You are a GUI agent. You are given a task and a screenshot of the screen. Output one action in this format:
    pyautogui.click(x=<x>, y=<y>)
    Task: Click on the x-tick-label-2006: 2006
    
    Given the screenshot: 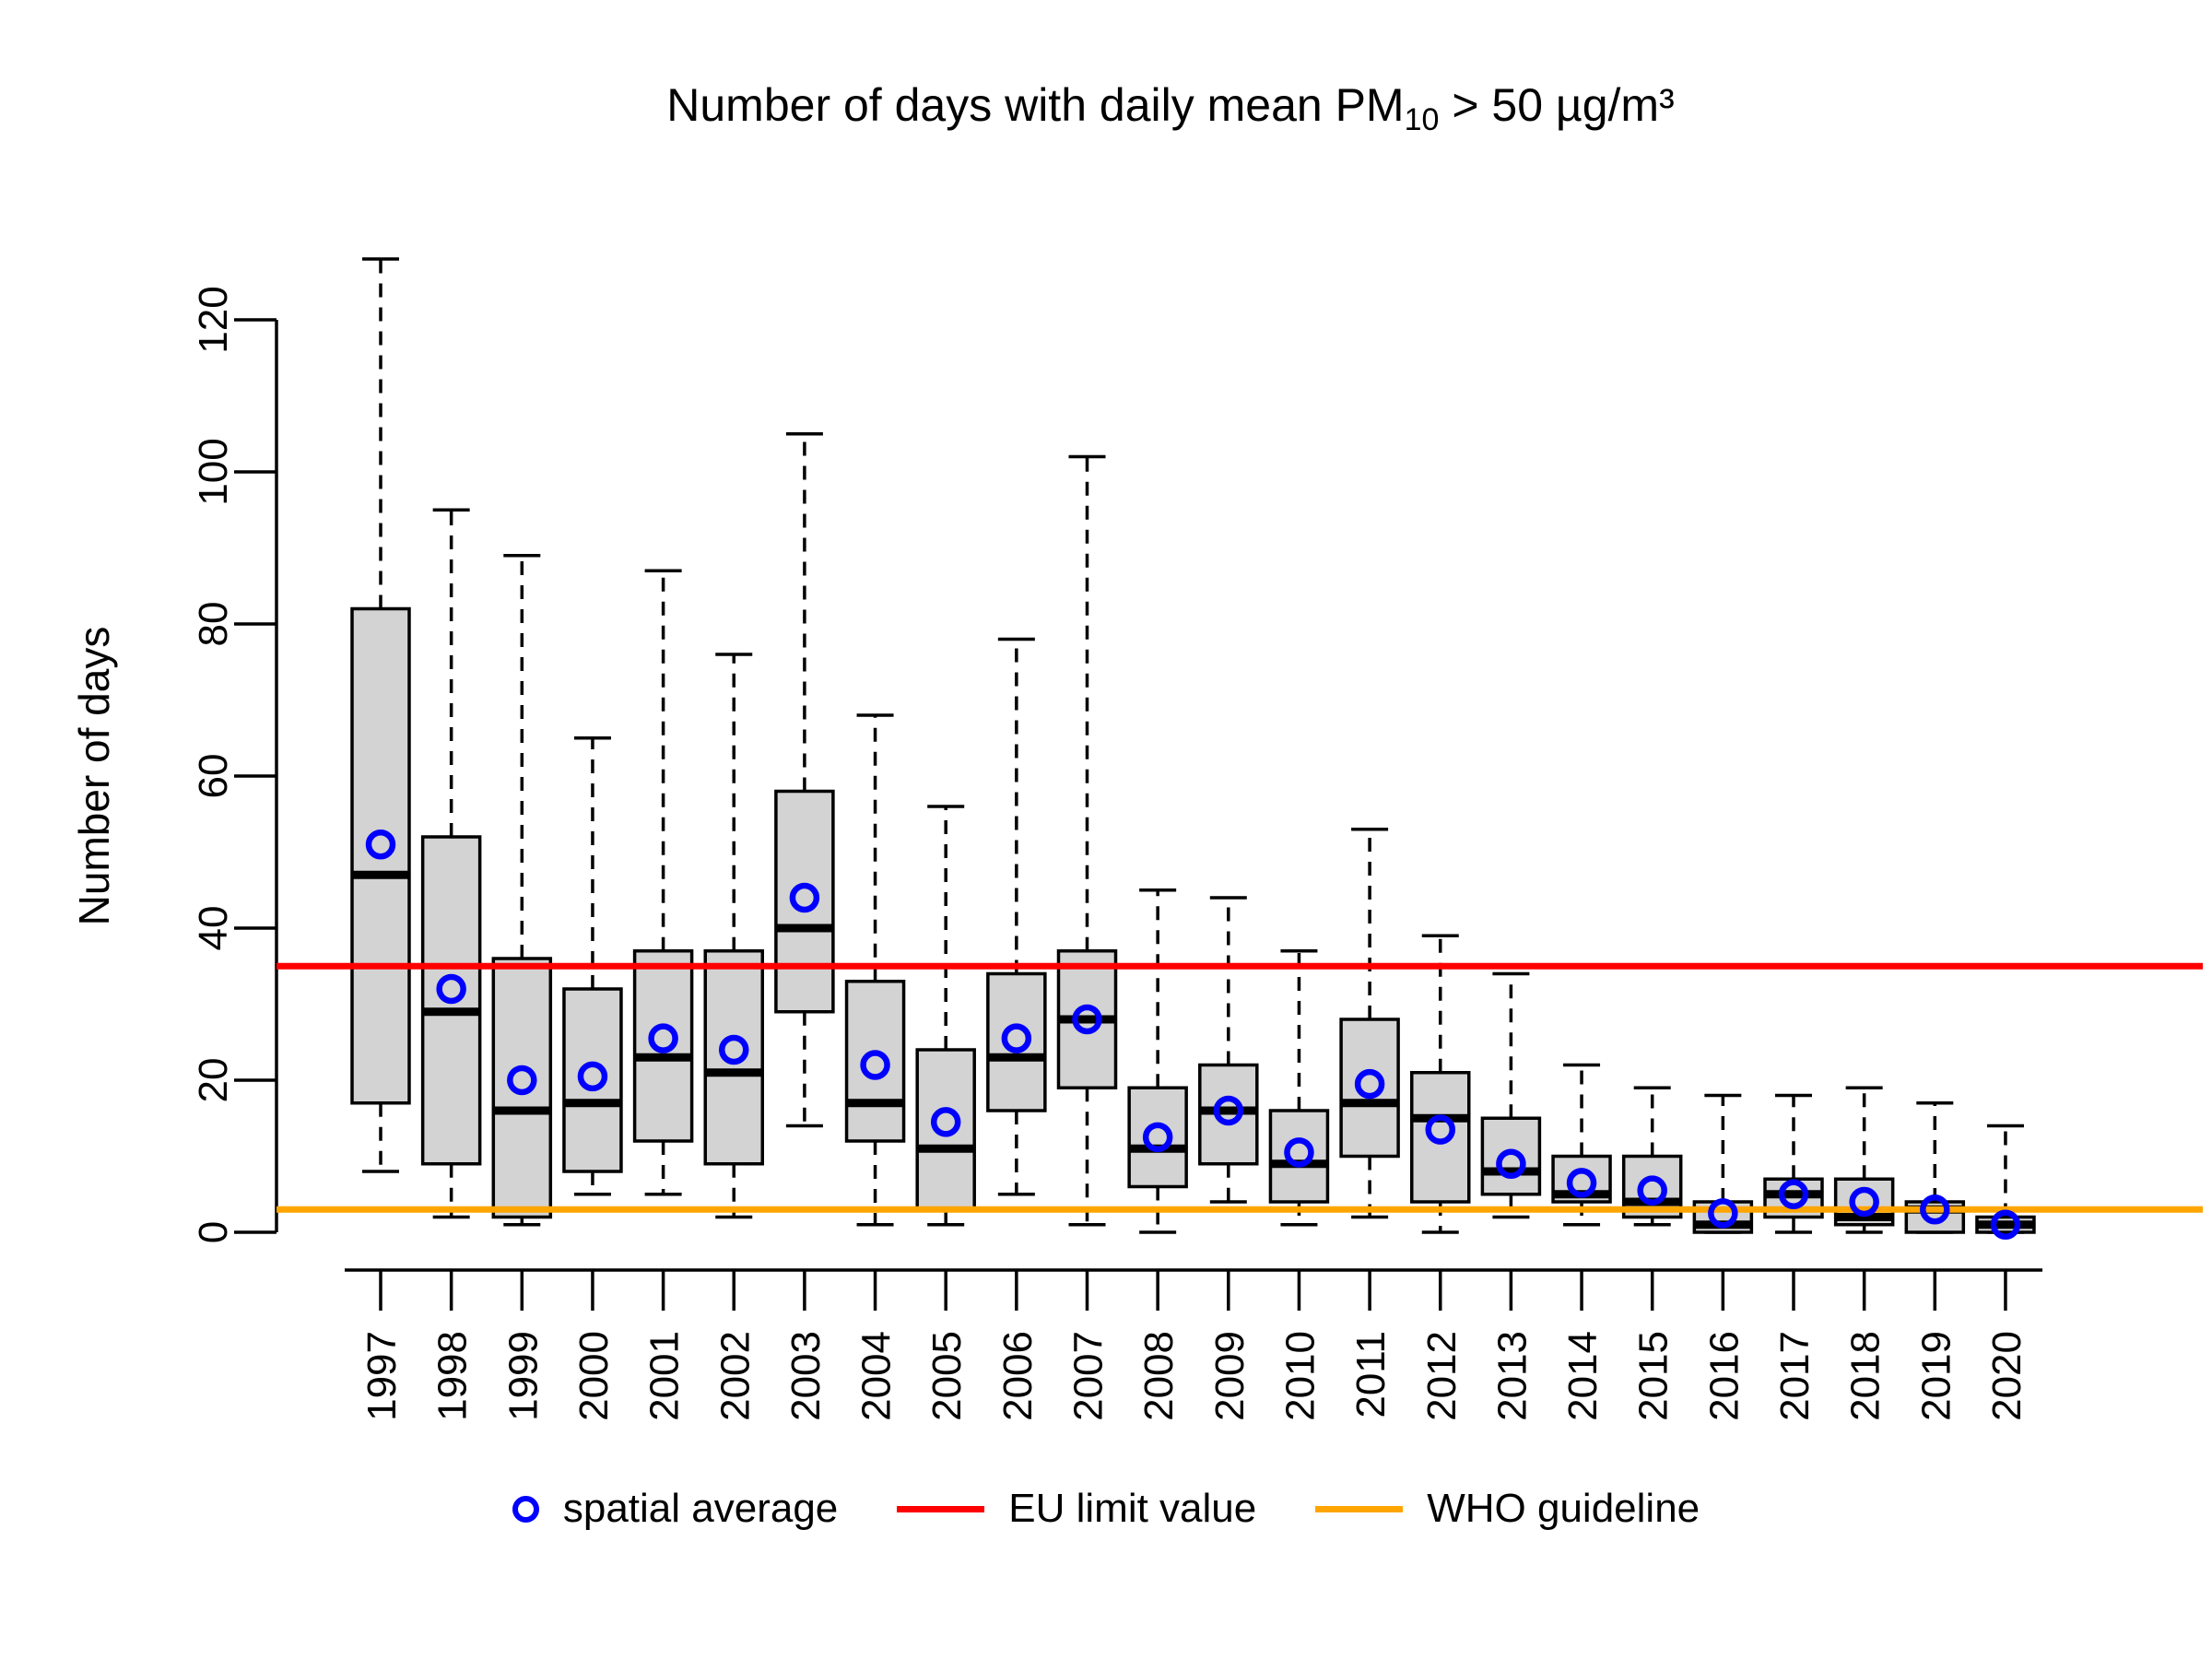 What is the action you would take?
    pyautogui.click(x=1018, y=1376)
    